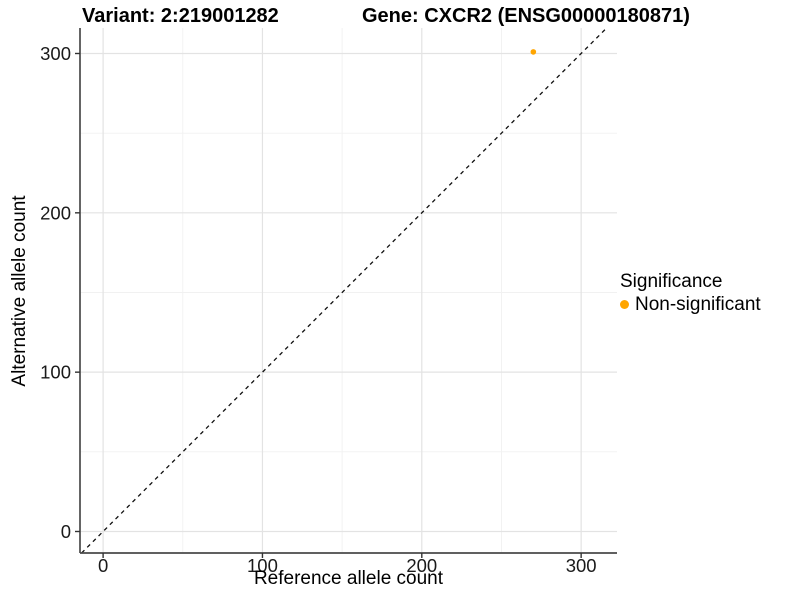 The image size is (800, 600). I want to click on y-tick-label: 100, so click(55, 372).